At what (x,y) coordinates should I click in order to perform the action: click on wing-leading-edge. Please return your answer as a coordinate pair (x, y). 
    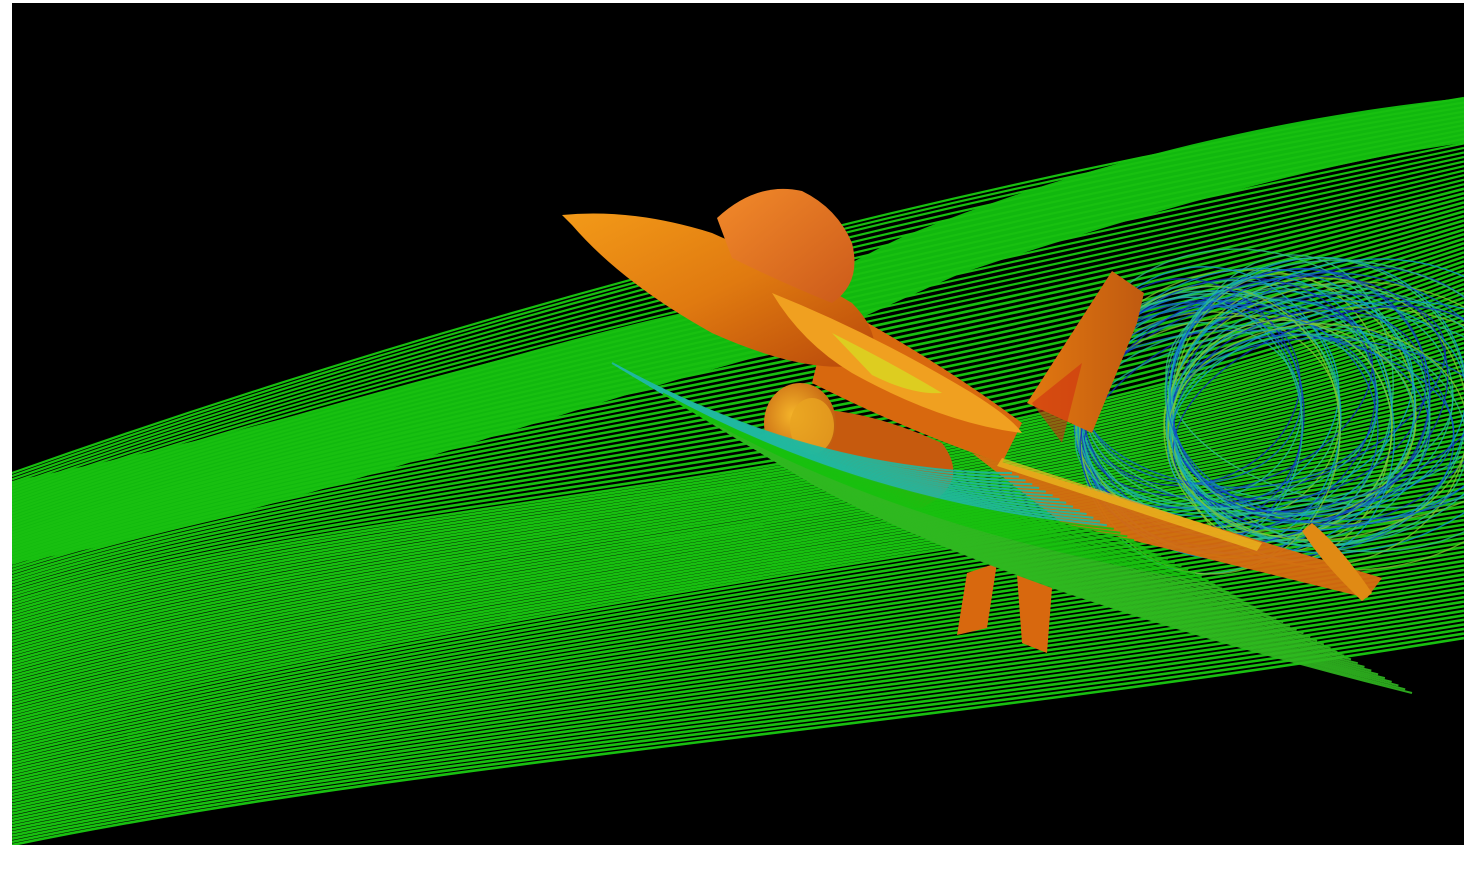
    Looking at the image, I should click on (1129, 504).